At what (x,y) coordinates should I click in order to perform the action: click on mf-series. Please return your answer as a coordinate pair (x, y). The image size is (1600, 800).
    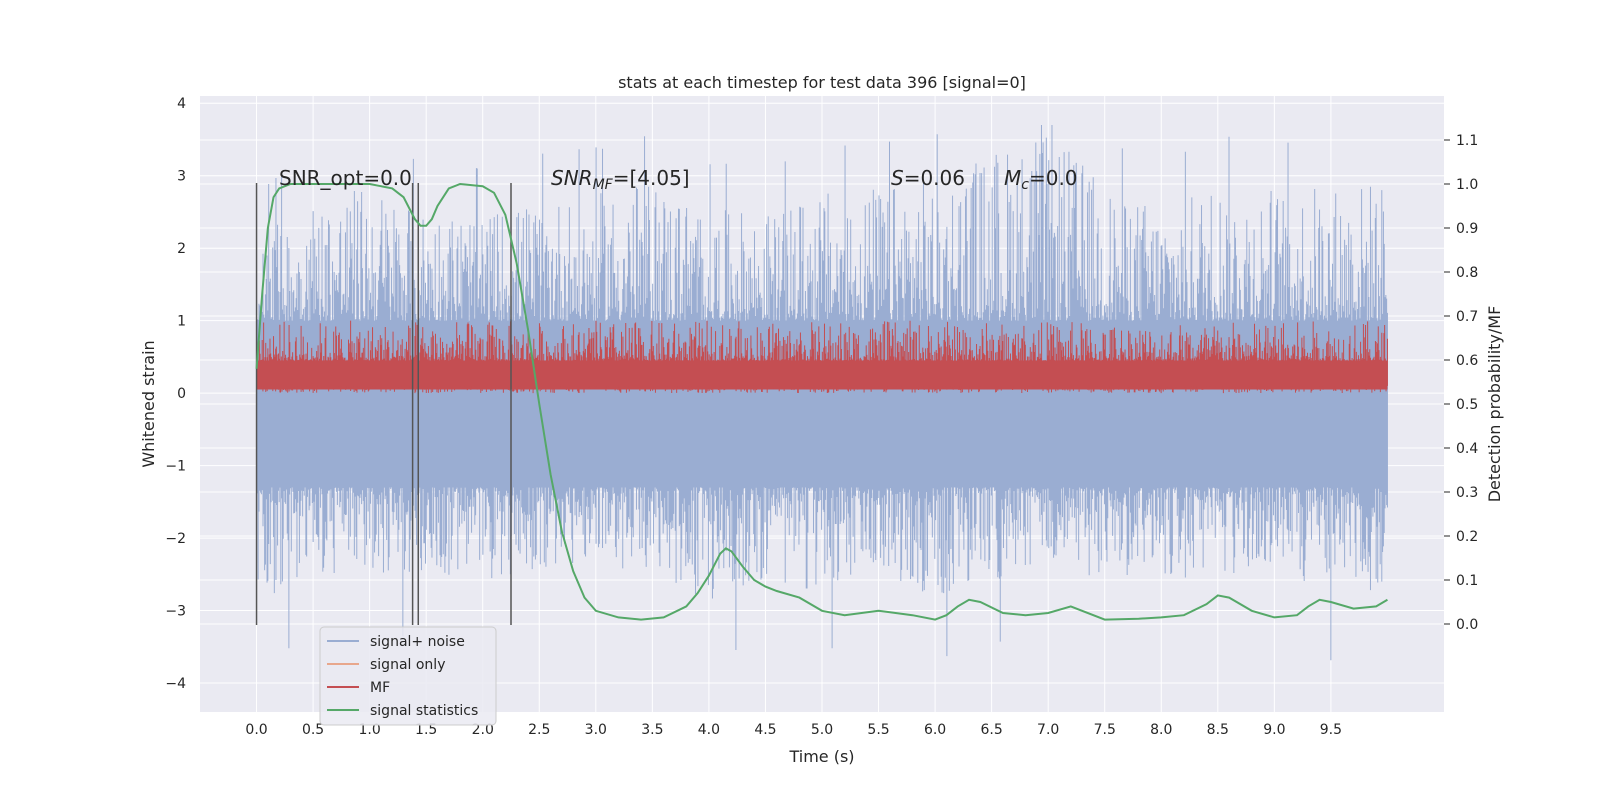
    Looking at the image, I should click on (822, 357).